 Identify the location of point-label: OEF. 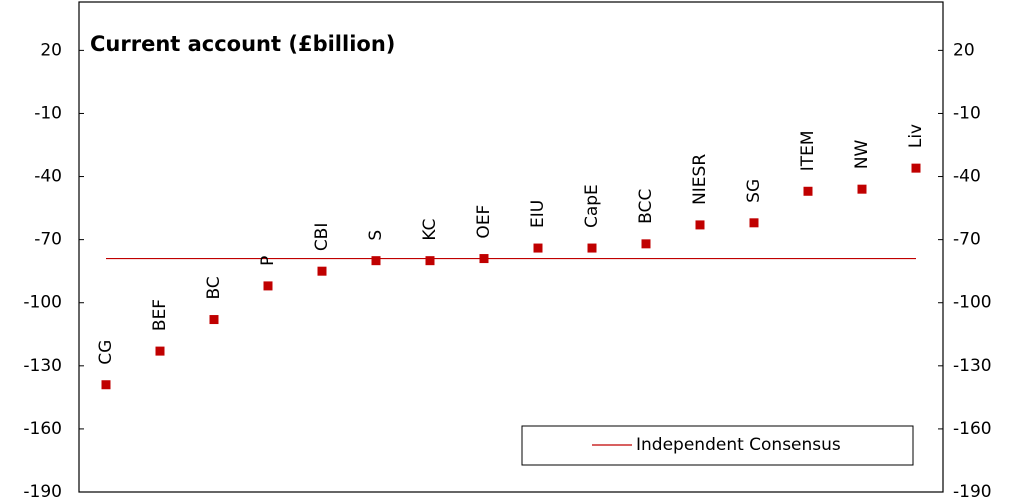
(484, 222).